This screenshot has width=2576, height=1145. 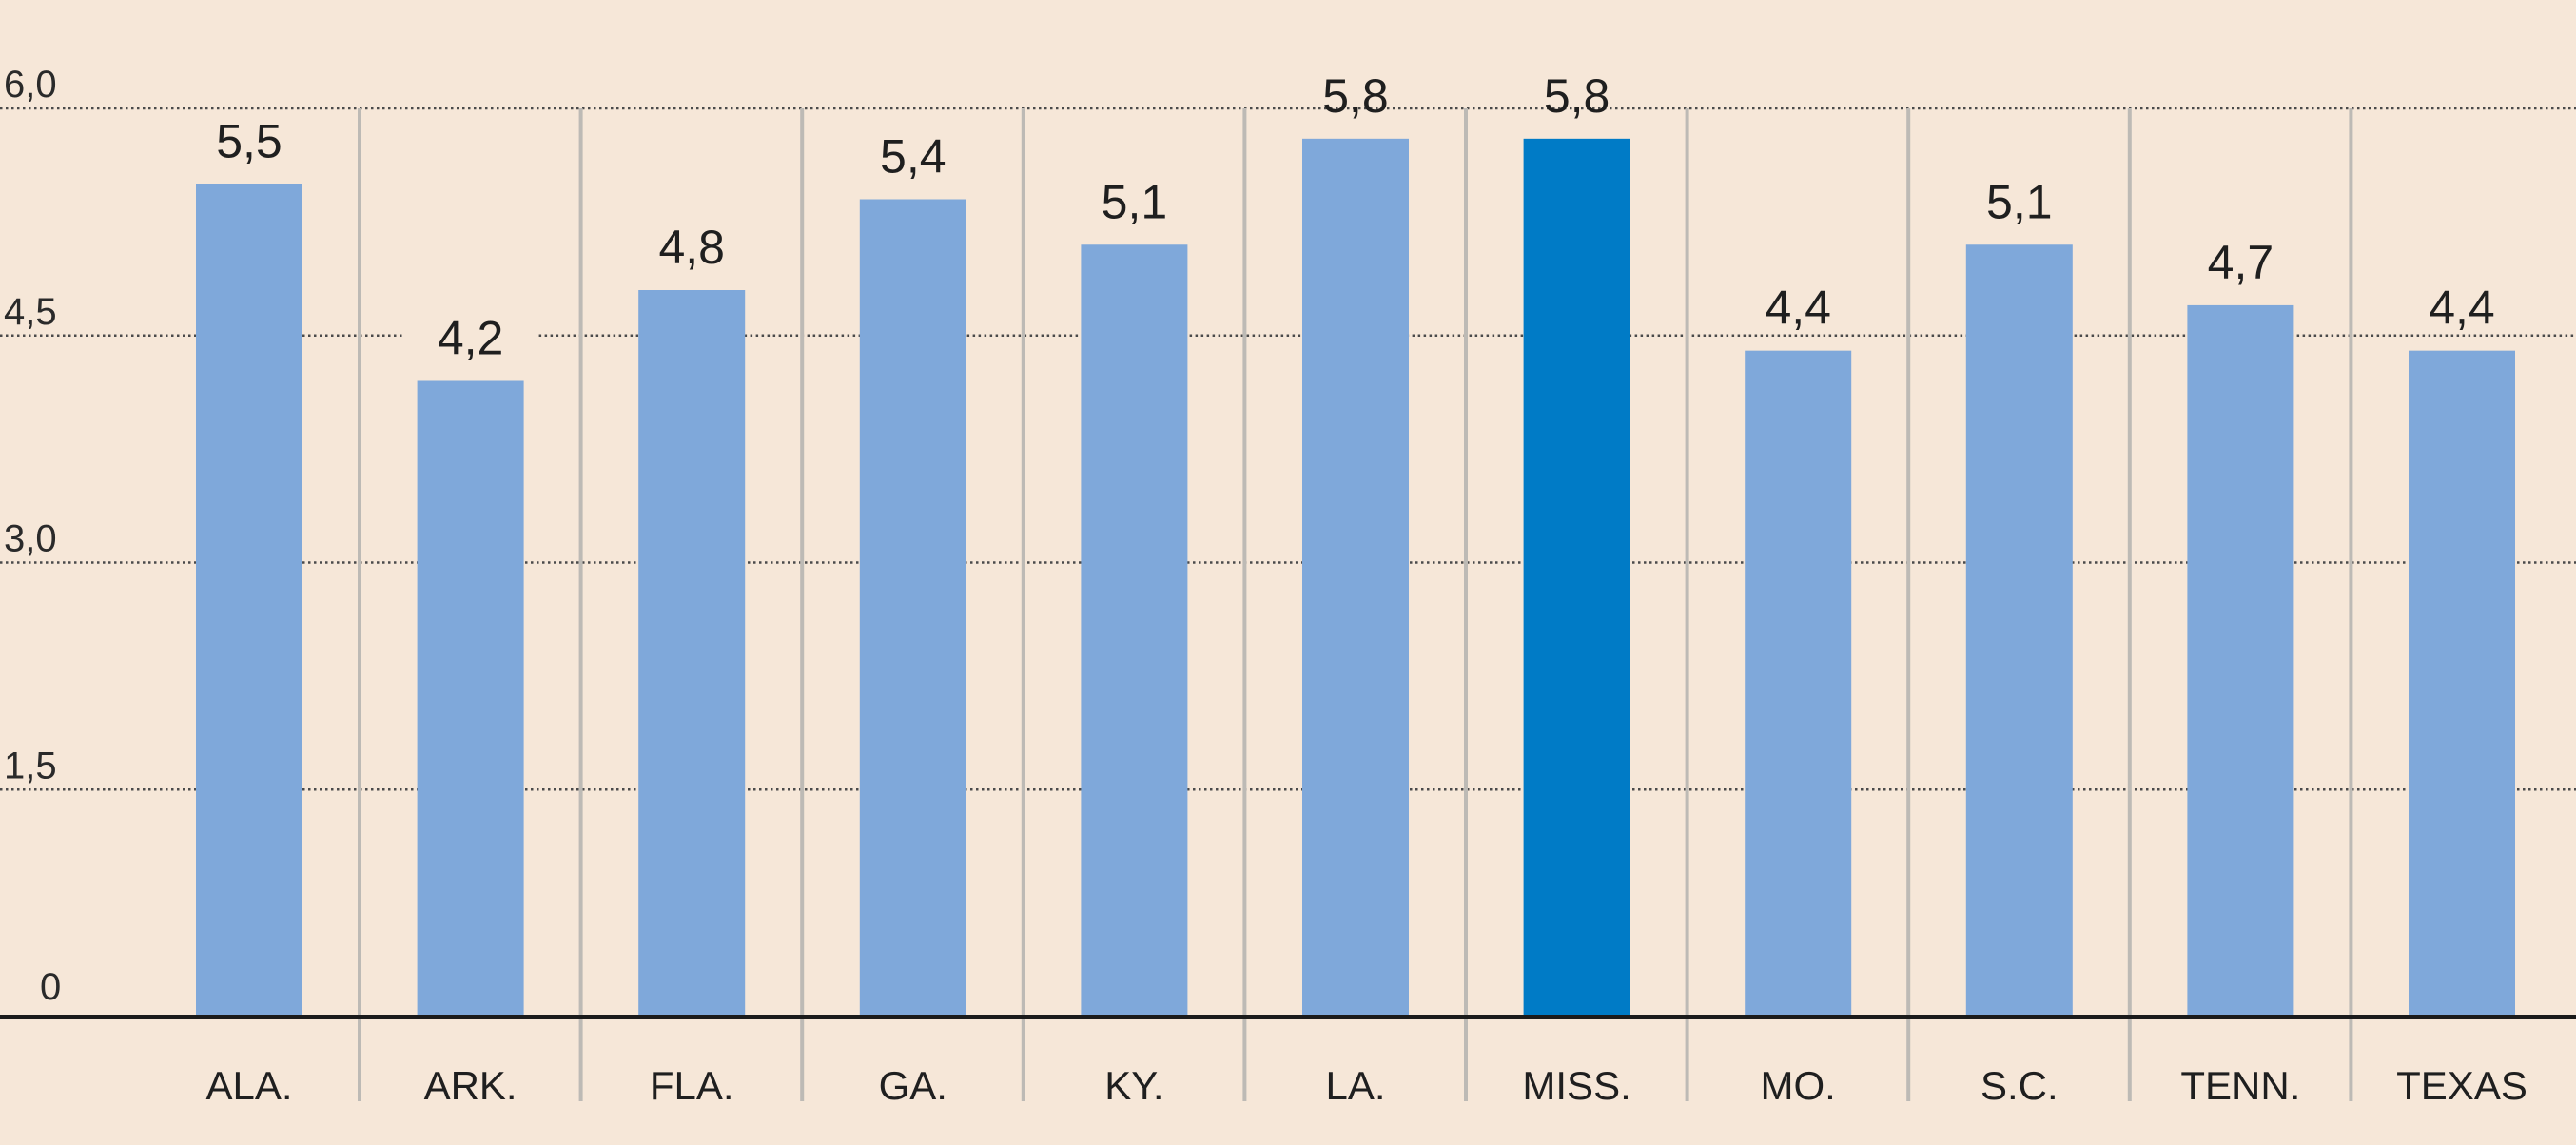 I want to click on bar-sc, so click(x=2019, y=631).